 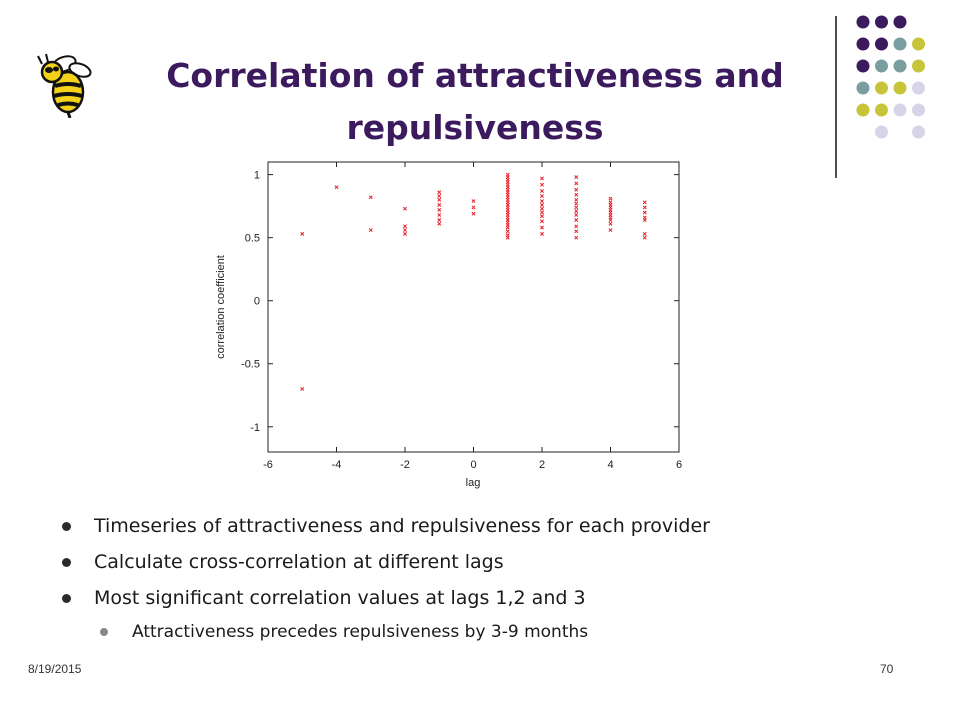 I want to click on y-tick-label: 0.5, so click(x=252, y=239).